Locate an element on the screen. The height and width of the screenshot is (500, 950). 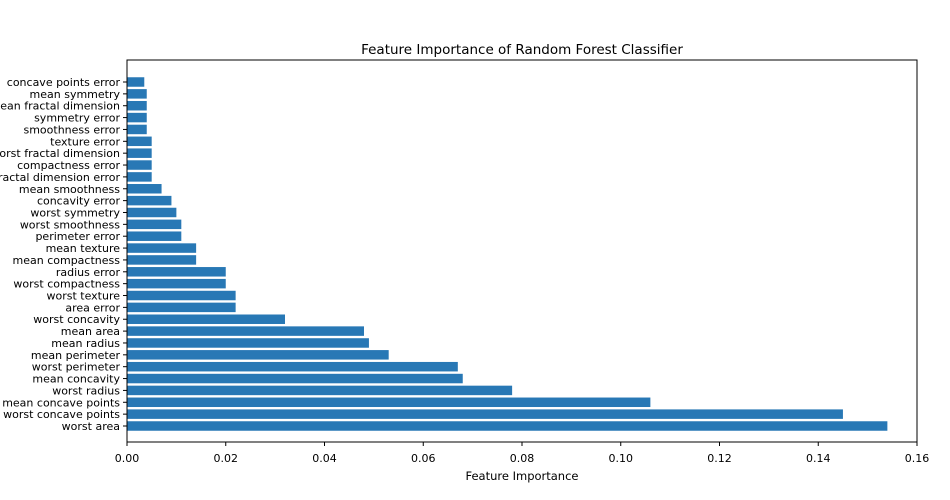
y-tick-label: worst fractal dimension is located at coordinates (60, 153).